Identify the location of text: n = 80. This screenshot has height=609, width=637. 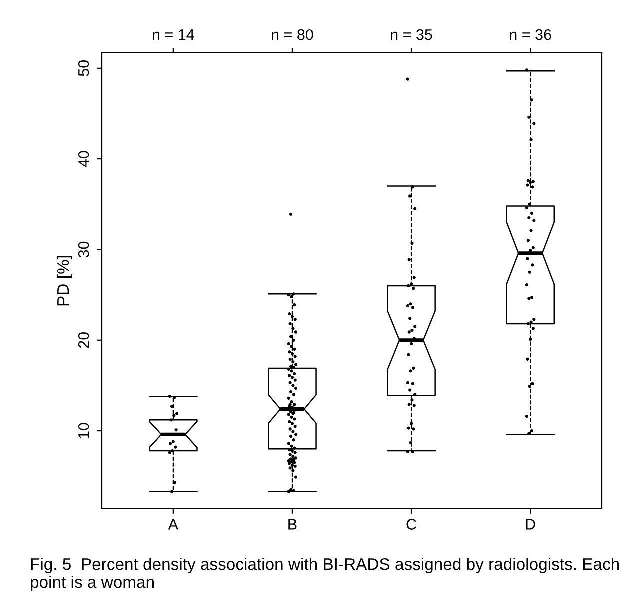
(293, 34).